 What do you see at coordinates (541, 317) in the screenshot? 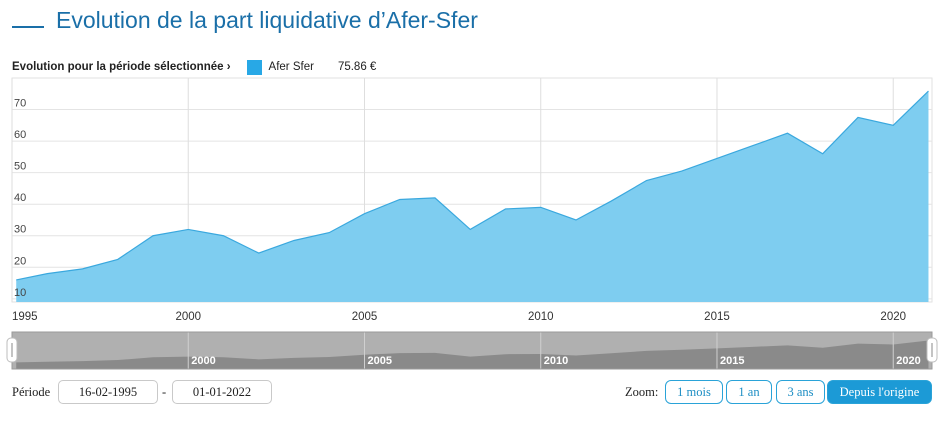
I see `x-tick-label: 2010` at bounding box center [541, 317].